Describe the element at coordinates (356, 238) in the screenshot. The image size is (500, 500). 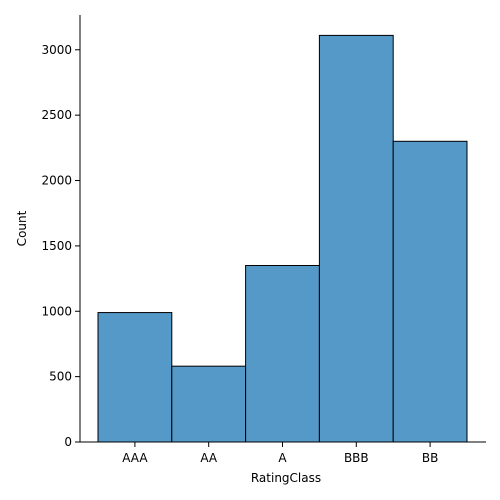
I see `bar-bbb` at that location.